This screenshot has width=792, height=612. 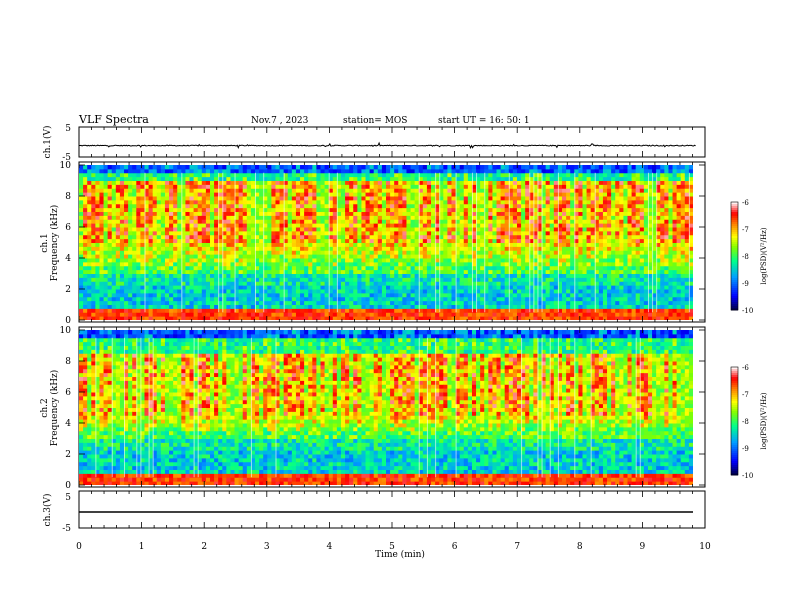 I want to click on spectrogram-spike, so click(x=223, y=242).